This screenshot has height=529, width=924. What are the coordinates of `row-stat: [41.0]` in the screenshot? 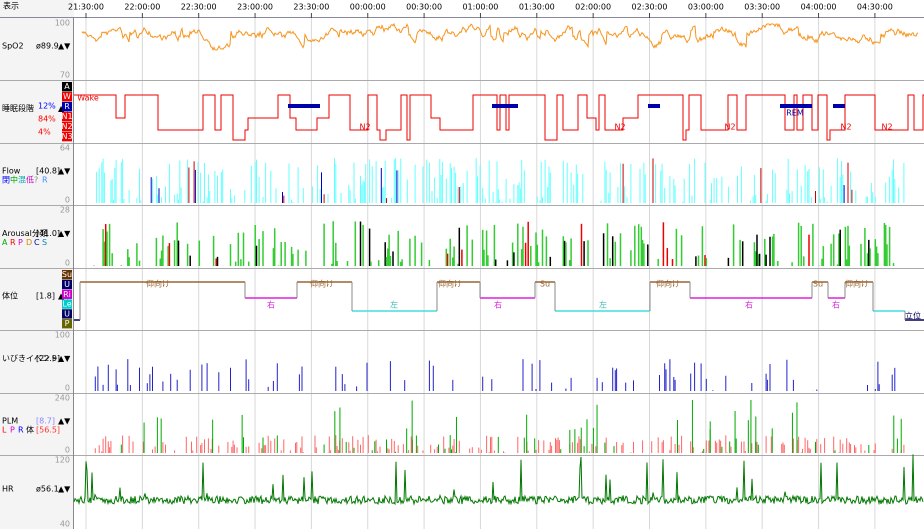 It's located at (48, 233).